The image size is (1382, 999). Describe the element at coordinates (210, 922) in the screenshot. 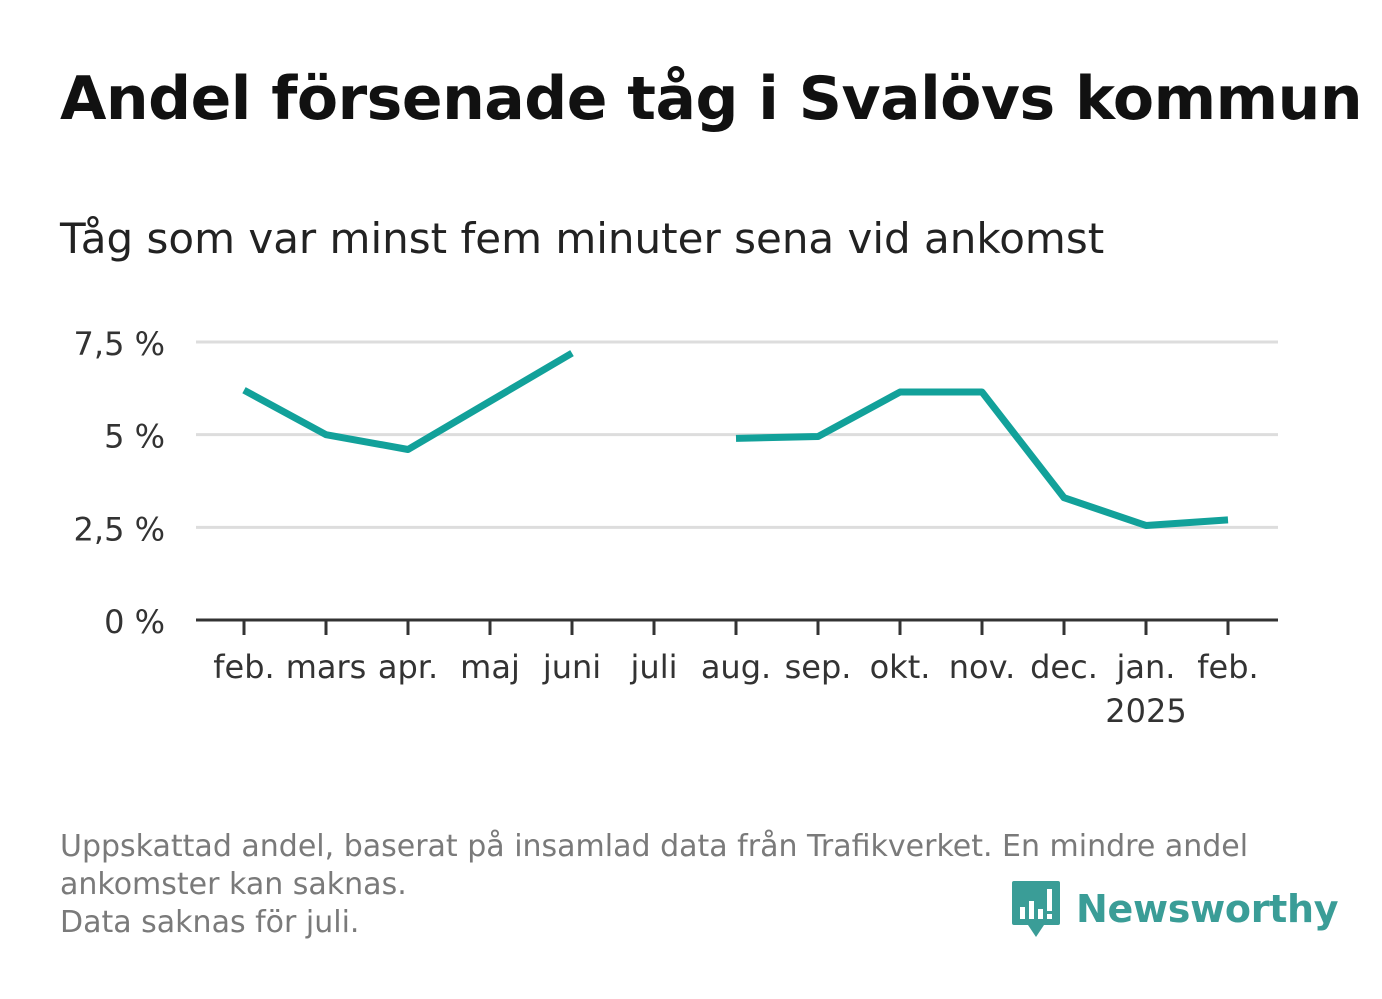

I see `footnote-line-3: Data saknas för juli.` at that location.